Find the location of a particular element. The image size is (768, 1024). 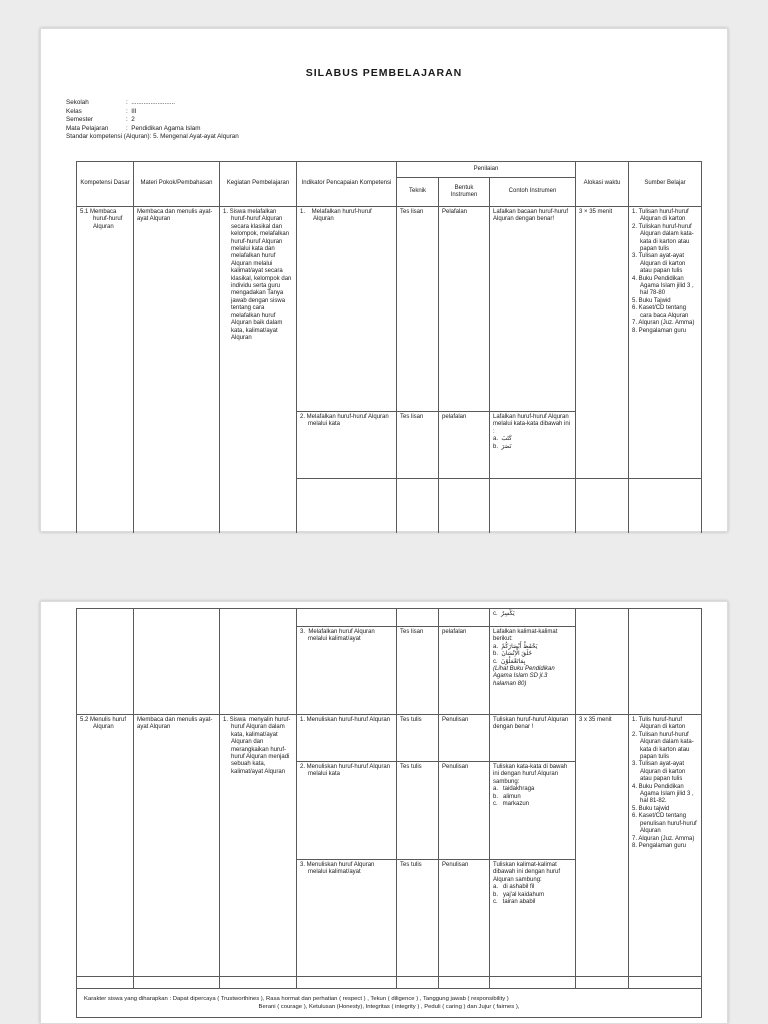

cell-bentuk-2: pelafalan is located at coordinates (454, 417).